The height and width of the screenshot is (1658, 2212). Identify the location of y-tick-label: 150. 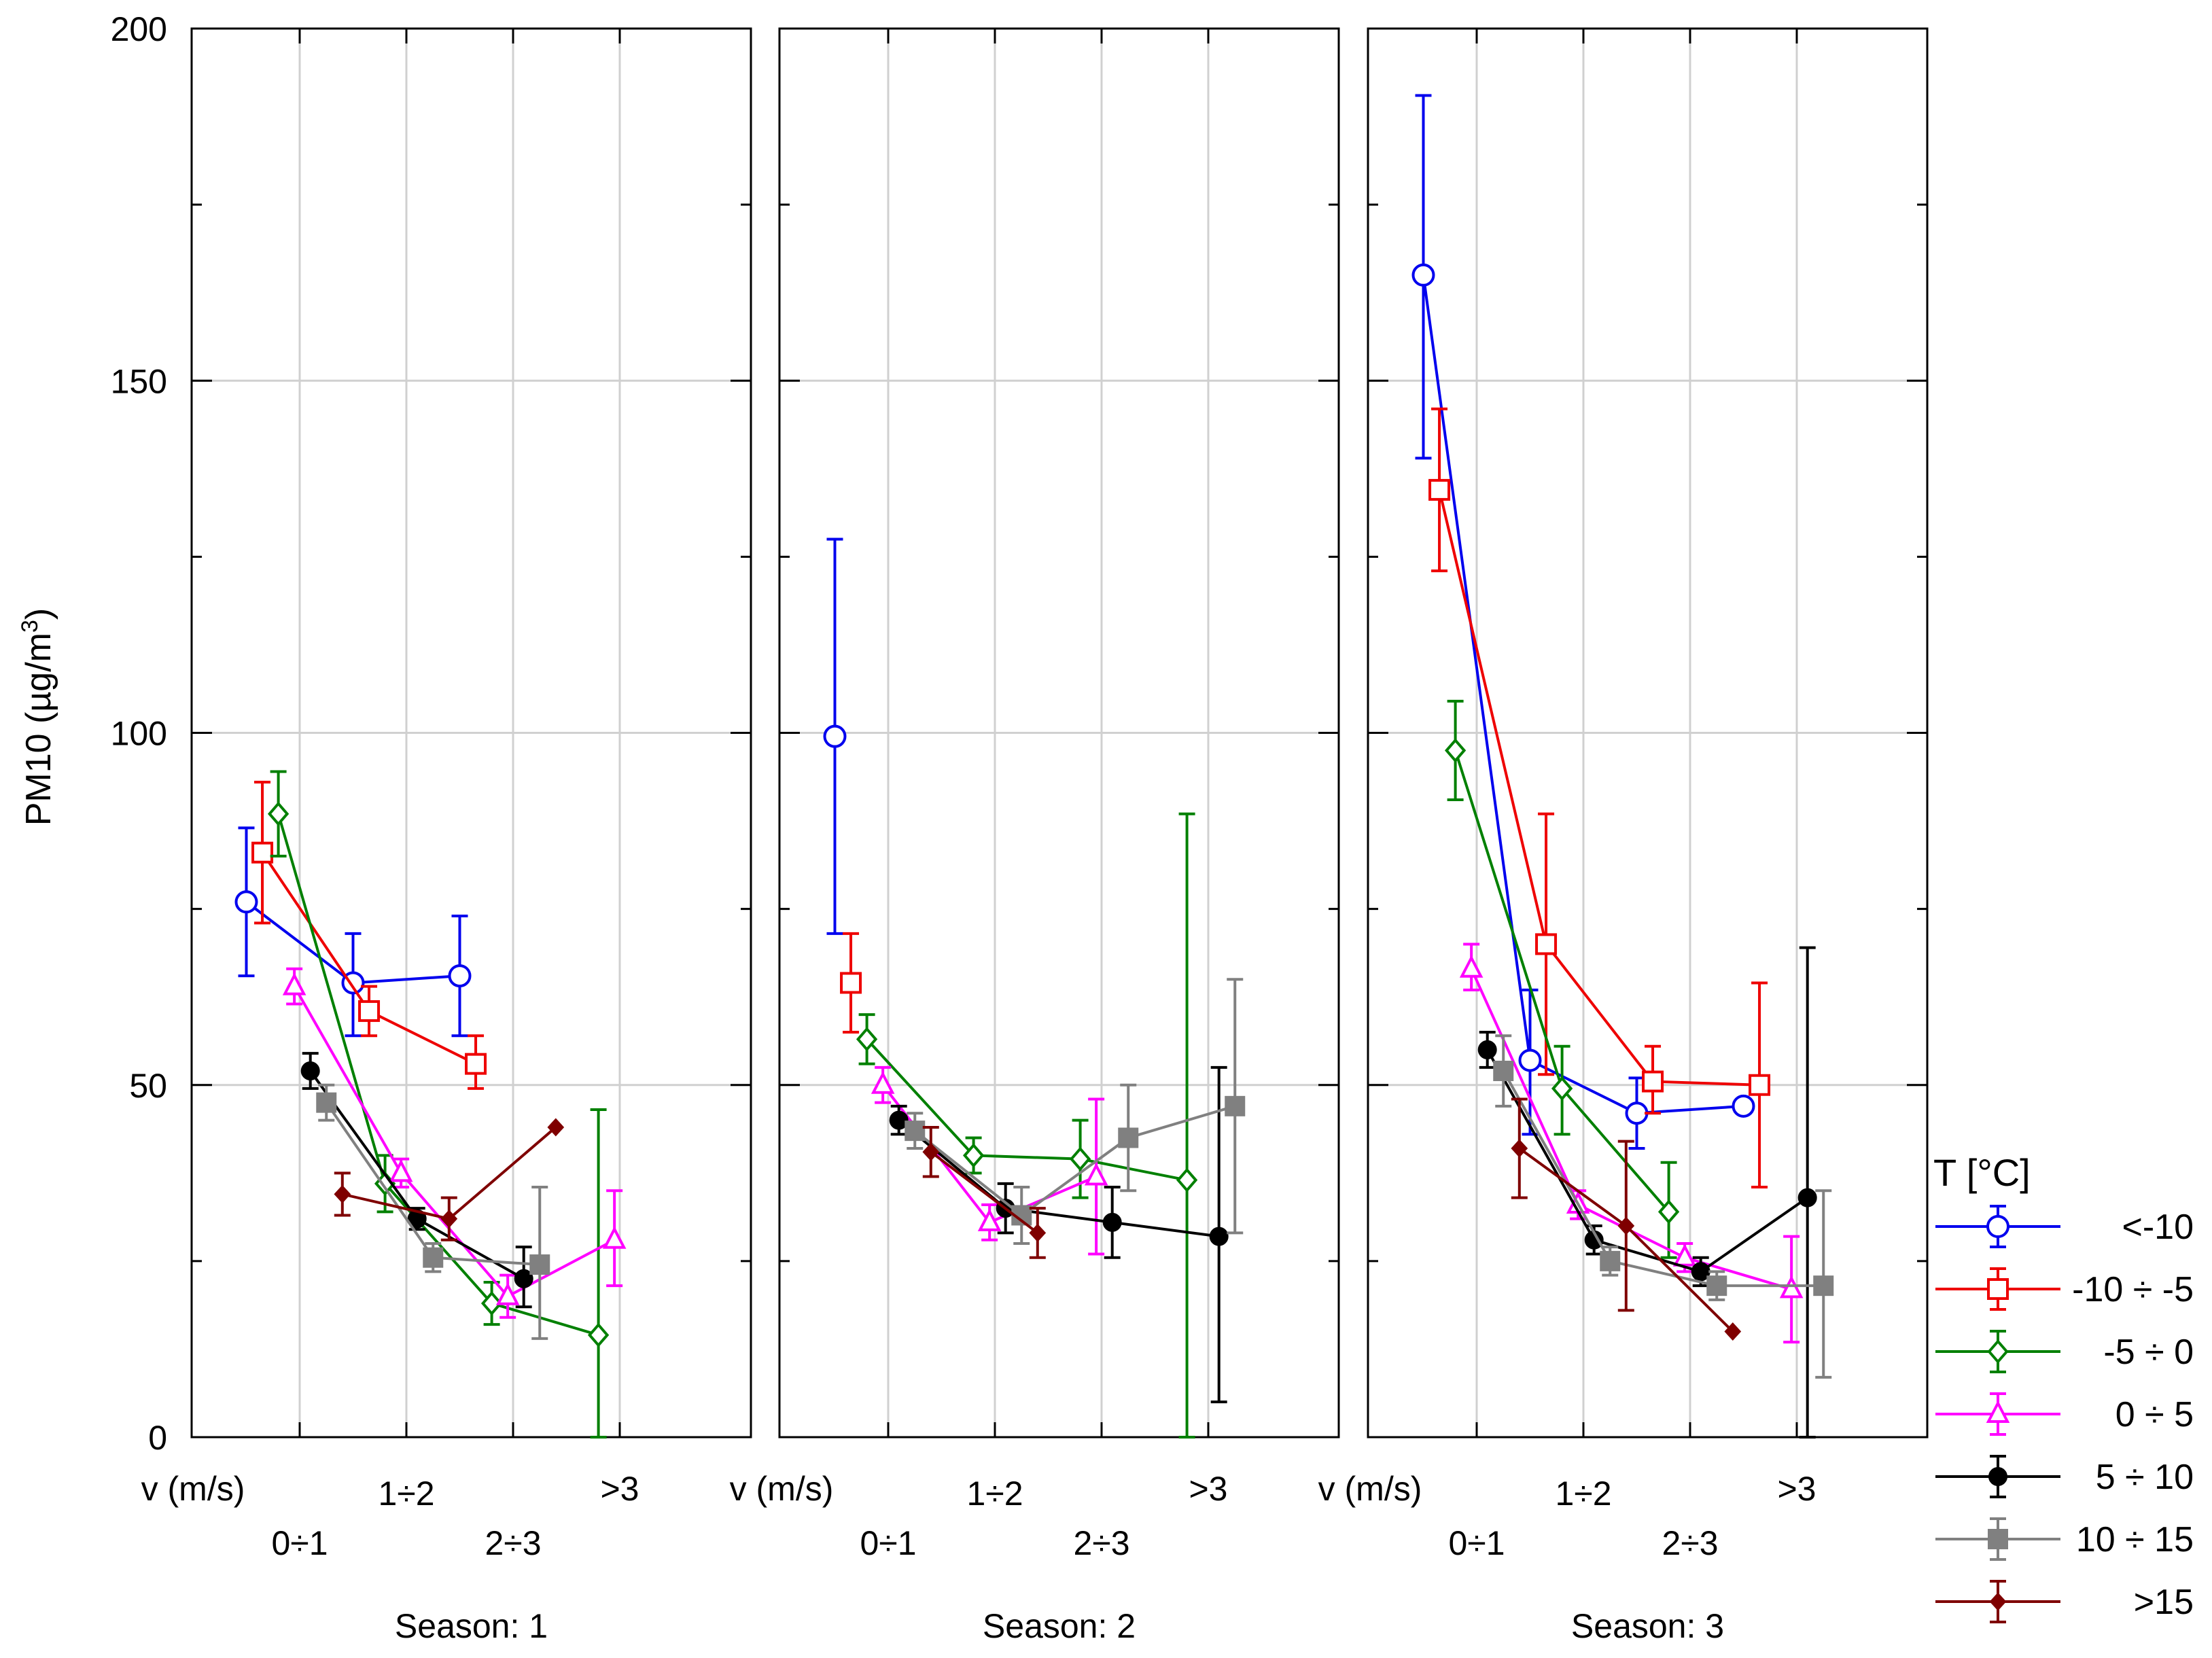
(139, 381).